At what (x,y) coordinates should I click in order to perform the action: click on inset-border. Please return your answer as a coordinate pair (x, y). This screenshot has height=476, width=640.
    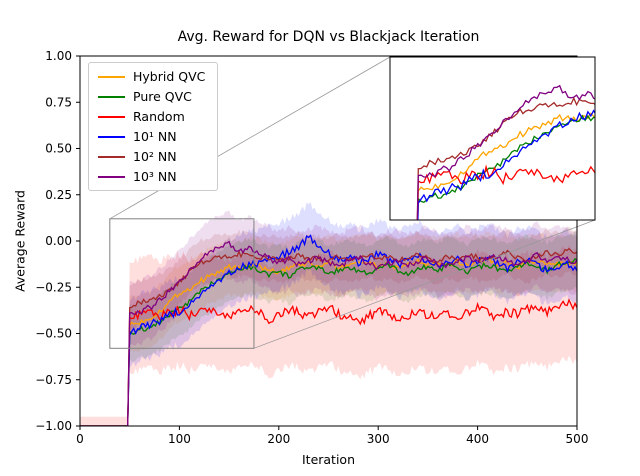
    Looking at the image, I should click on (492, 138).